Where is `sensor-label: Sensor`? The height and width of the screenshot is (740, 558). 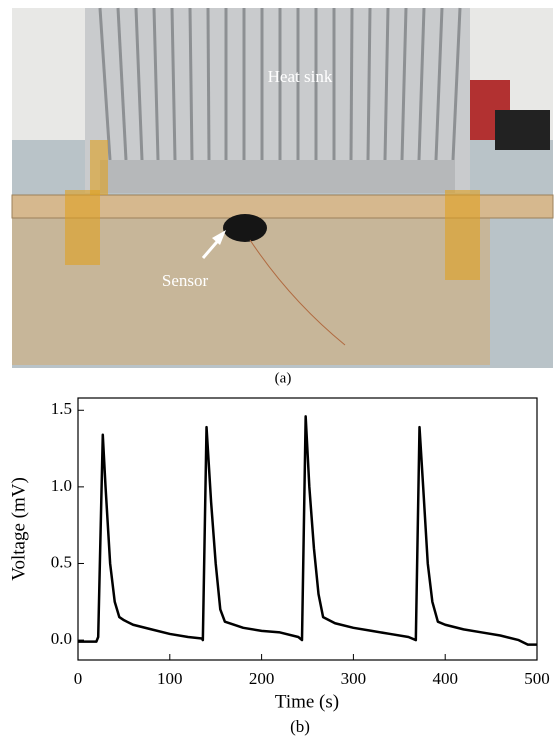
sensor-label: Sensor is located at coordinates (185, 280).